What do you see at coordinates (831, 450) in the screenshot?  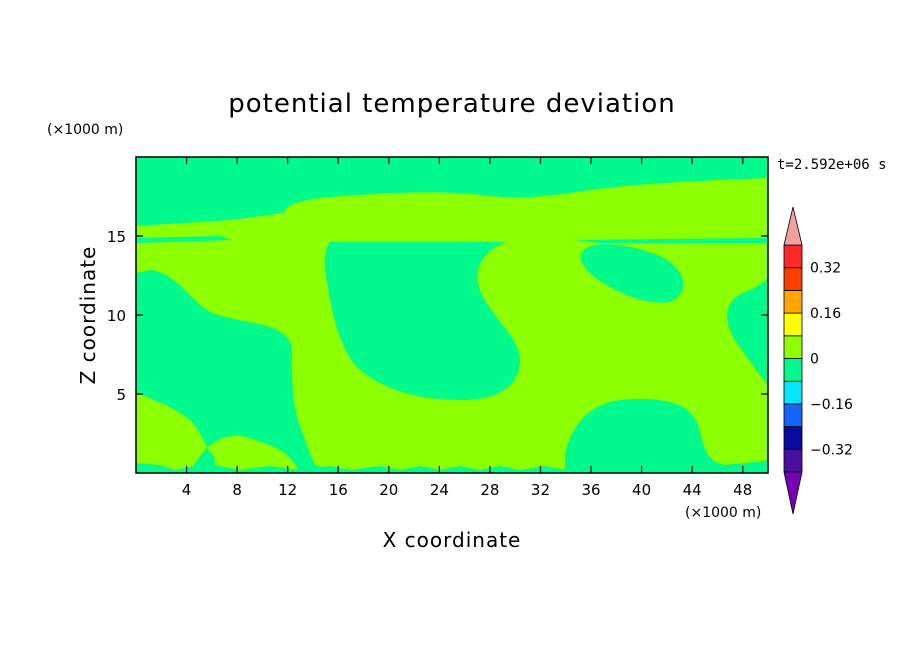 I see `colorbar-tick-label: −0.32` at bounding box center [831, 450].